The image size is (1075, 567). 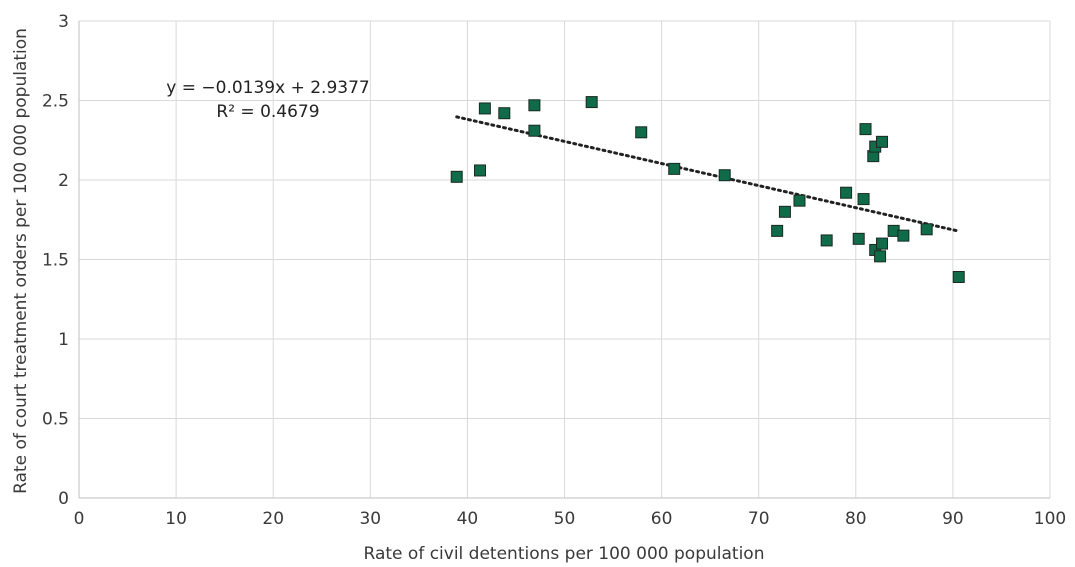 I want to click on x-tick-label: 90, so click(x=953, y=519).